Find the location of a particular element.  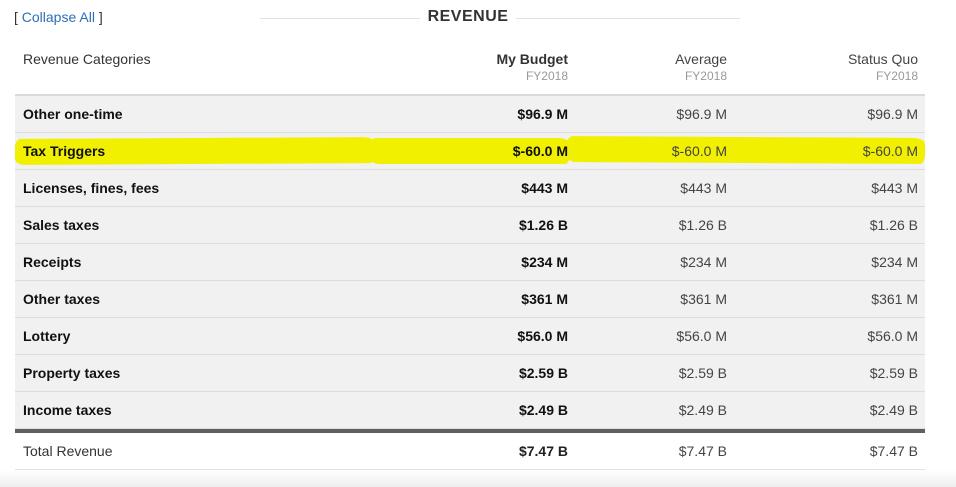

table-row: Income taxes $2.49 B $2.49 B $2.49 B is located at coordinates (470, 410).